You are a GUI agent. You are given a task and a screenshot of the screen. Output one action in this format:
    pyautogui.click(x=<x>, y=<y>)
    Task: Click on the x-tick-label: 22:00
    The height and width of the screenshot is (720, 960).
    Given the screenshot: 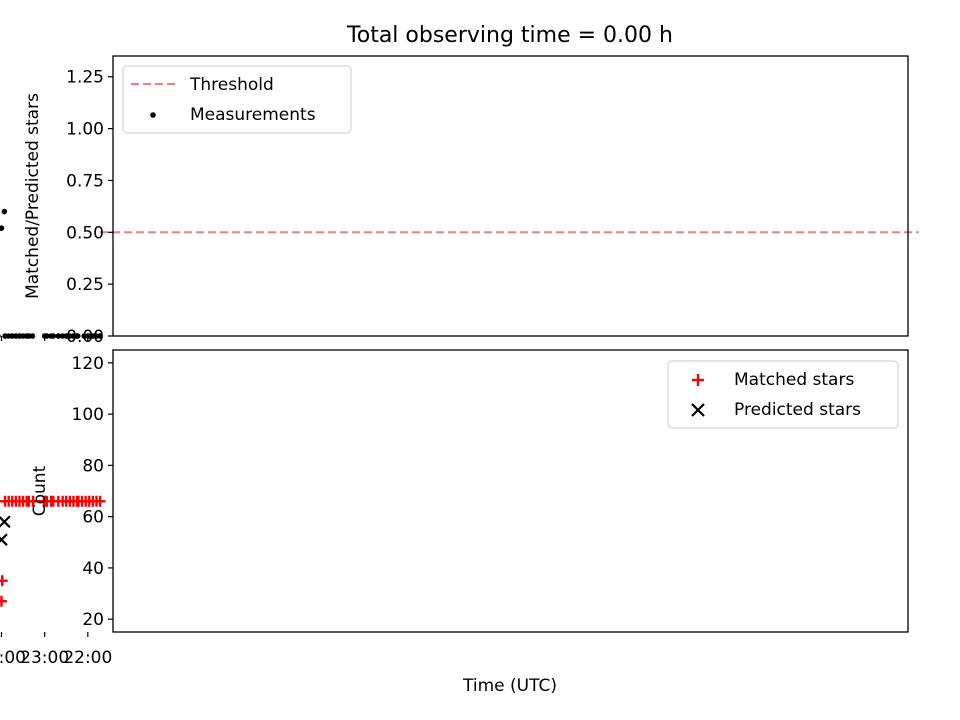 What is the action you would take?
    pyautogui.click(x=87, y=658)
    